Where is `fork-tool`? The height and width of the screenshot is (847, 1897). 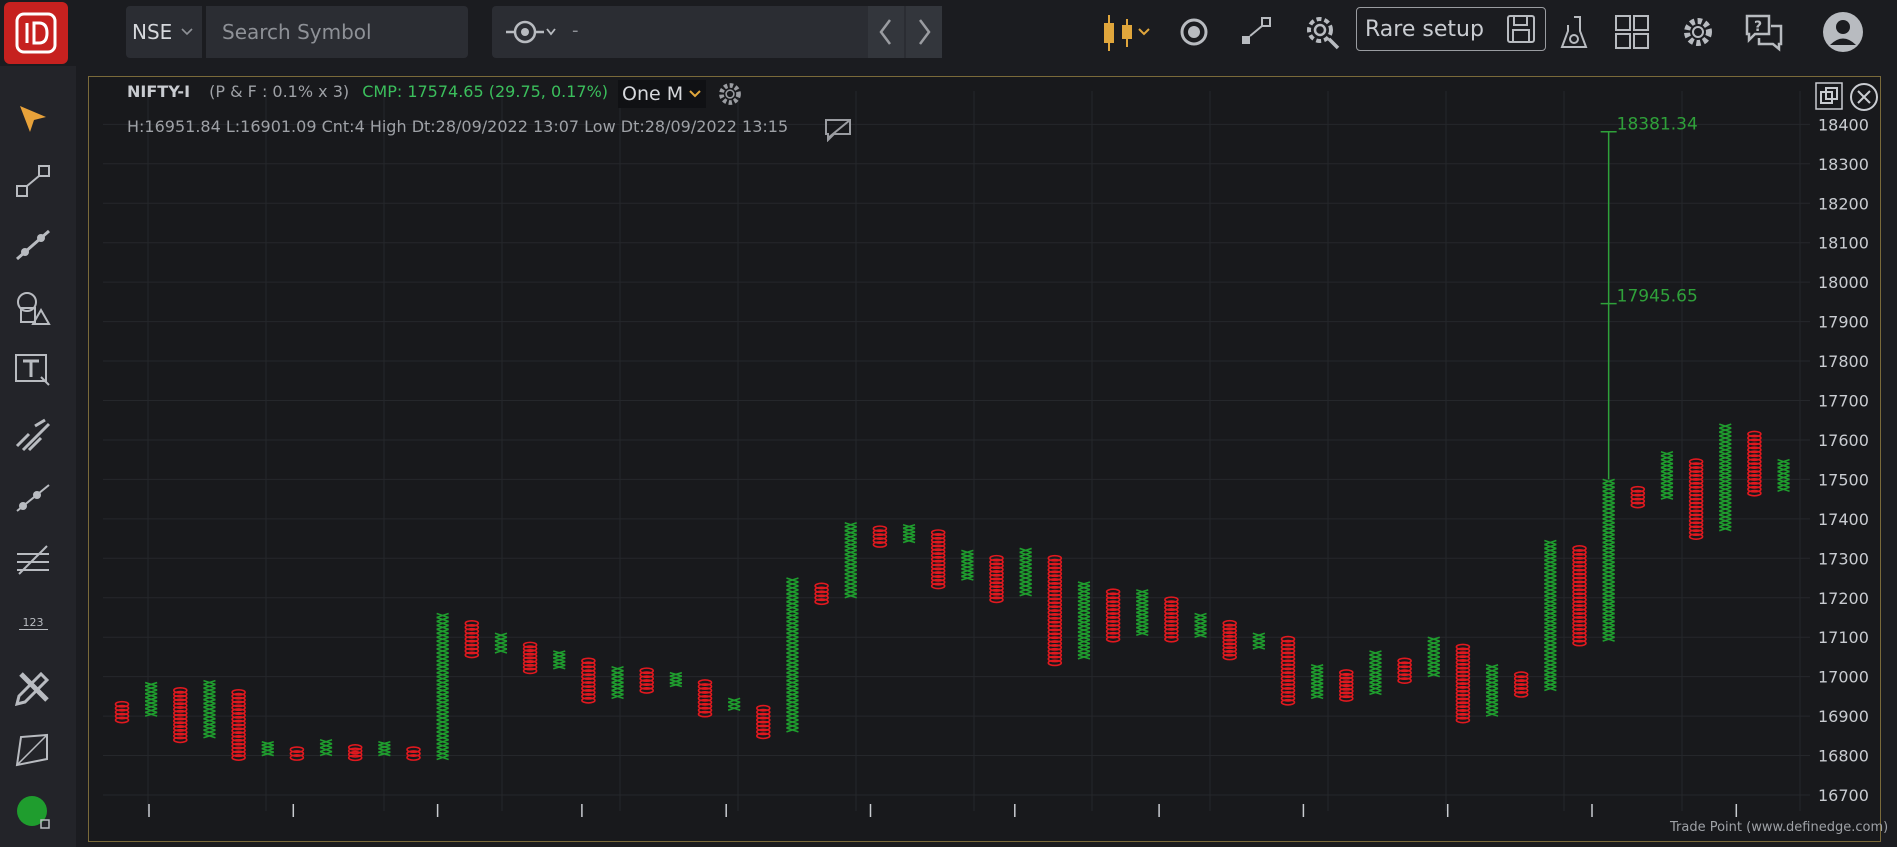 fork-tool is located at coordinates (33, 434).